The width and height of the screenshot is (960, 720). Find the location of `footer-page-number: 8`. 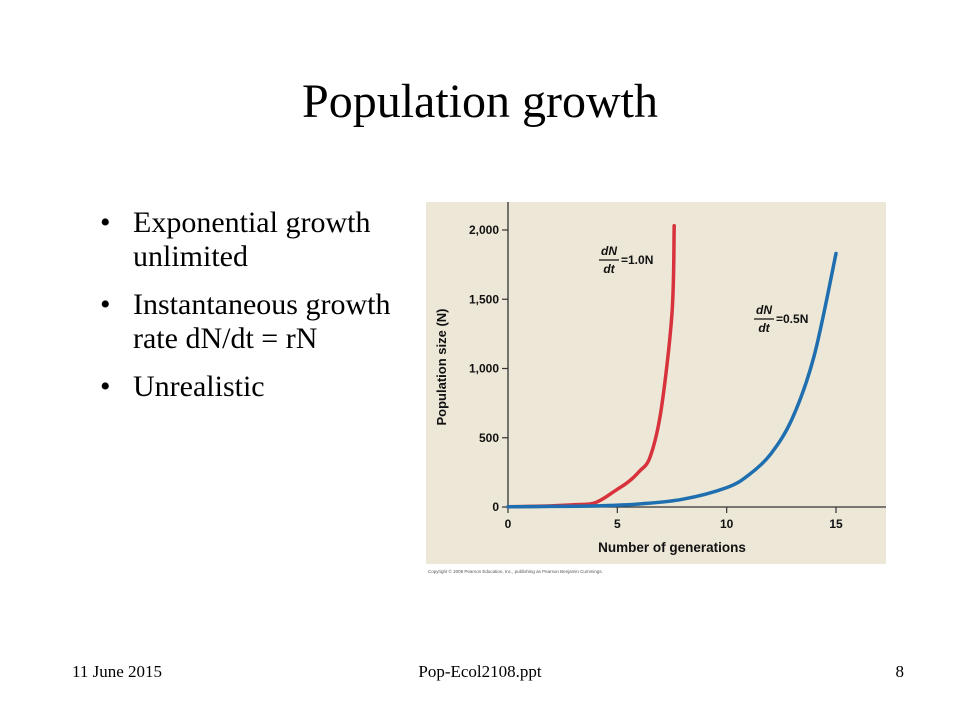

footer-page-number: 8 is located at coordinates (900, 671).